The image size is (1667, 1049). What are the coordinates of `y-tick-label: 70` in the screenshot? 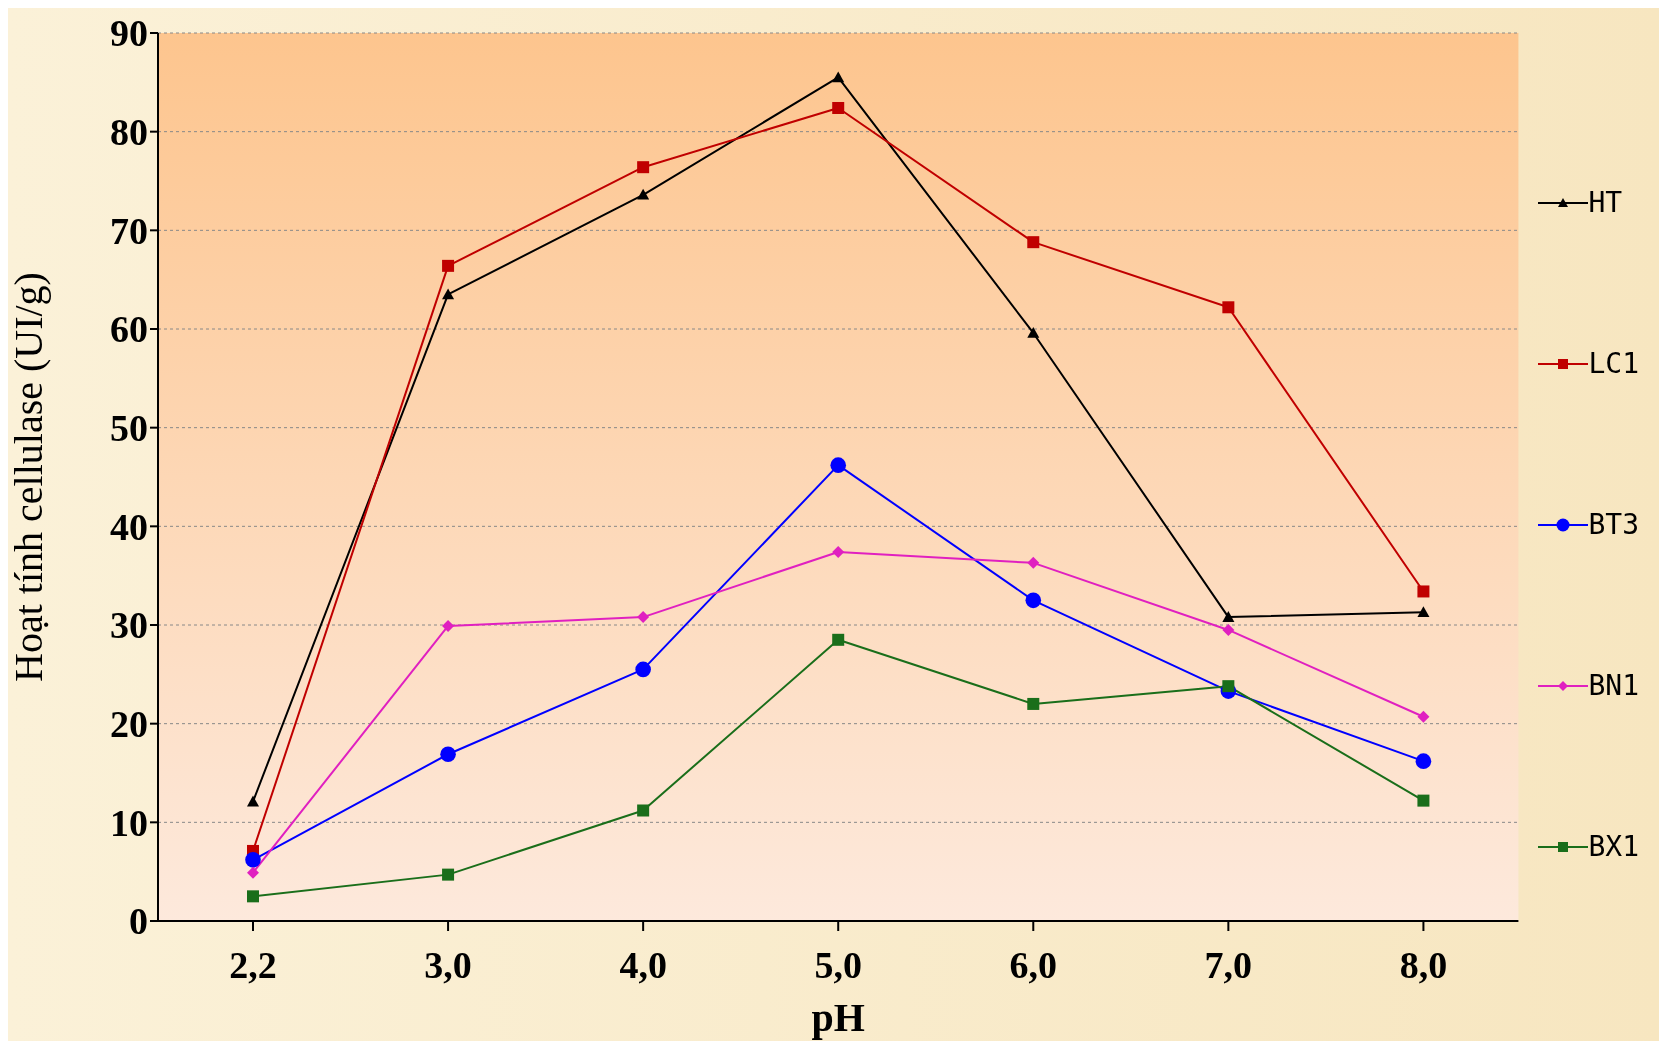 It's located at (129, 230).